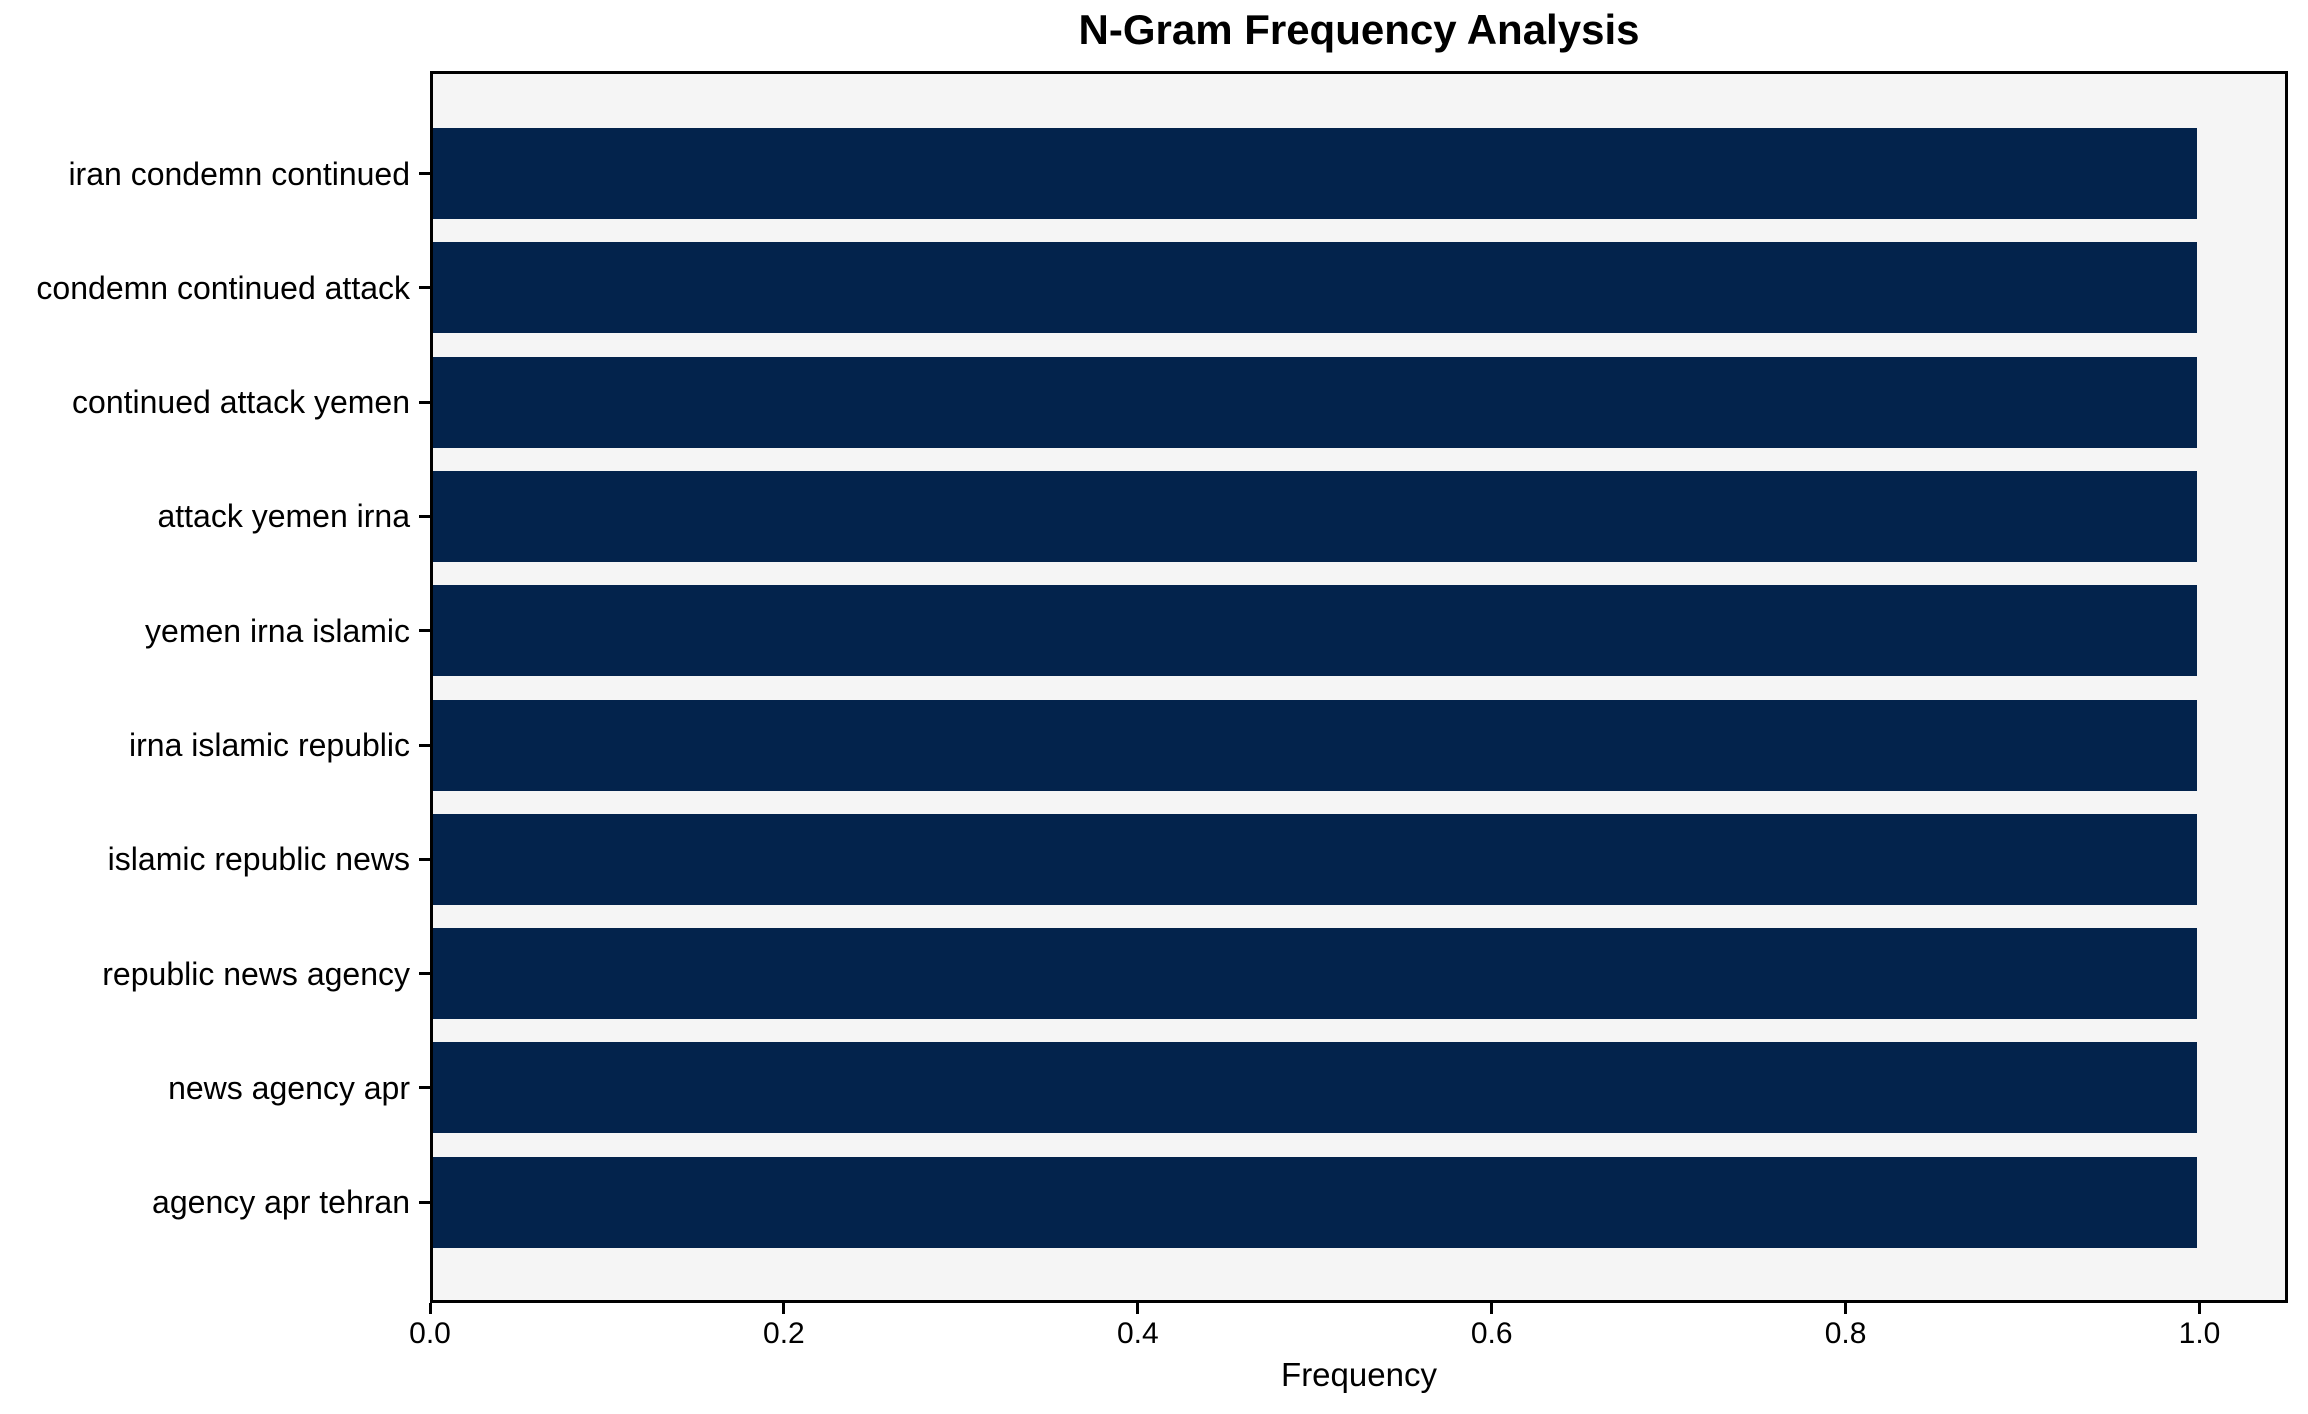  I want to click on y-tick-label: islamic republic news, so click(258, 859).